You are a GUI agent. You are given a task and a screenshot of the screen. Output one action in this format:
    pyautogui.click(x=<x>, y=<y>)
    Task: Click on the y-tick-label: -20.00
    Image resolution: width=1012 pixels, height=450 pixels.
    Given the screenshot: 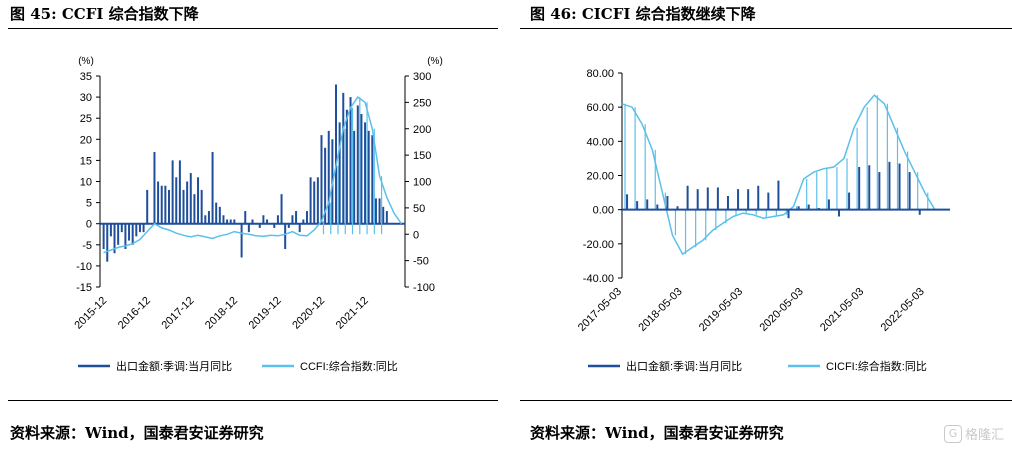 What is the action you would take?
    pyautogui.click(x=598, y=245)
    